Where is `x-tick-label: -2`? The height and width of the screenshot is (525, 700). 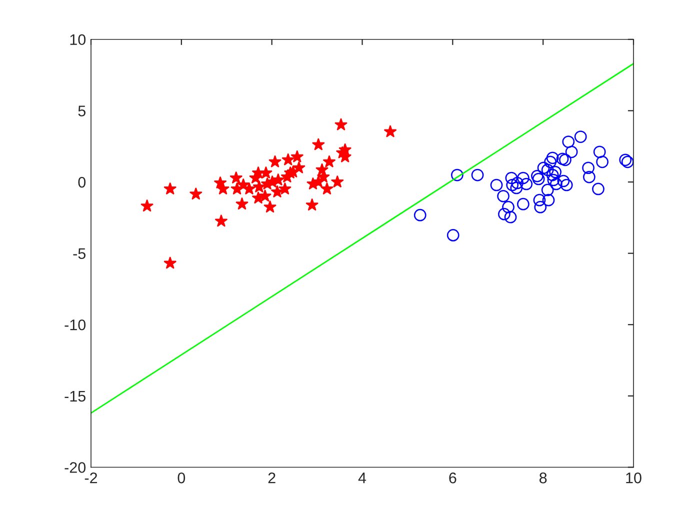 x-tick-label: -2 is located at coordinates (91, 478).